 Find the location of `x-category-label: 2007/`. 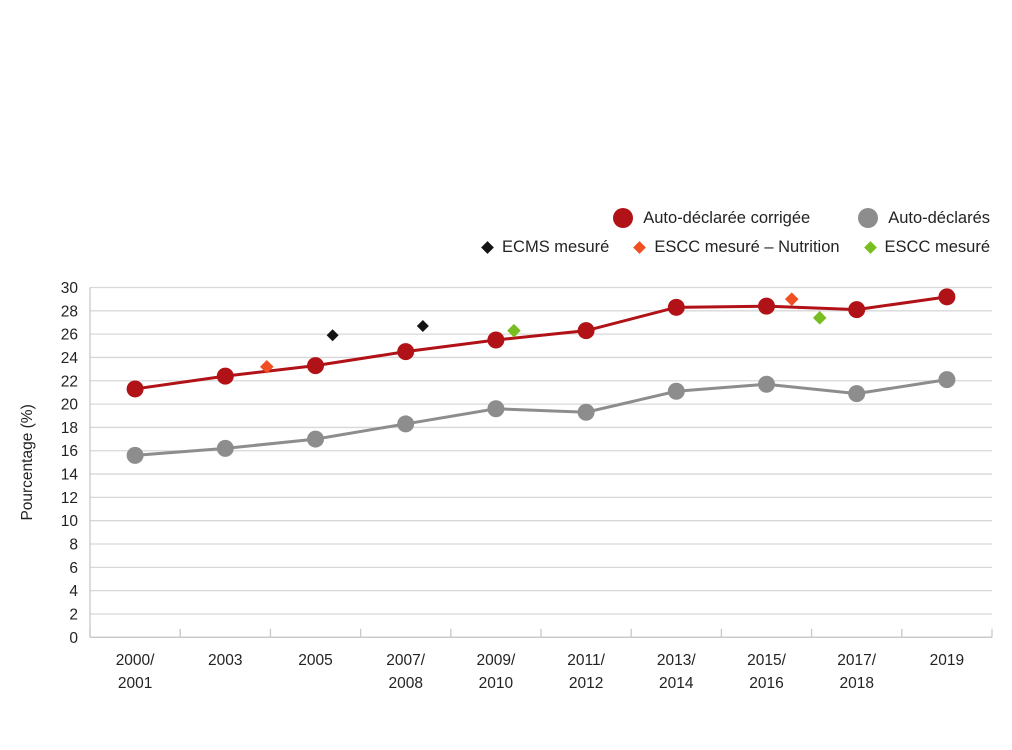

x-category-label: 2007/ is located at coordinates (405, 660).